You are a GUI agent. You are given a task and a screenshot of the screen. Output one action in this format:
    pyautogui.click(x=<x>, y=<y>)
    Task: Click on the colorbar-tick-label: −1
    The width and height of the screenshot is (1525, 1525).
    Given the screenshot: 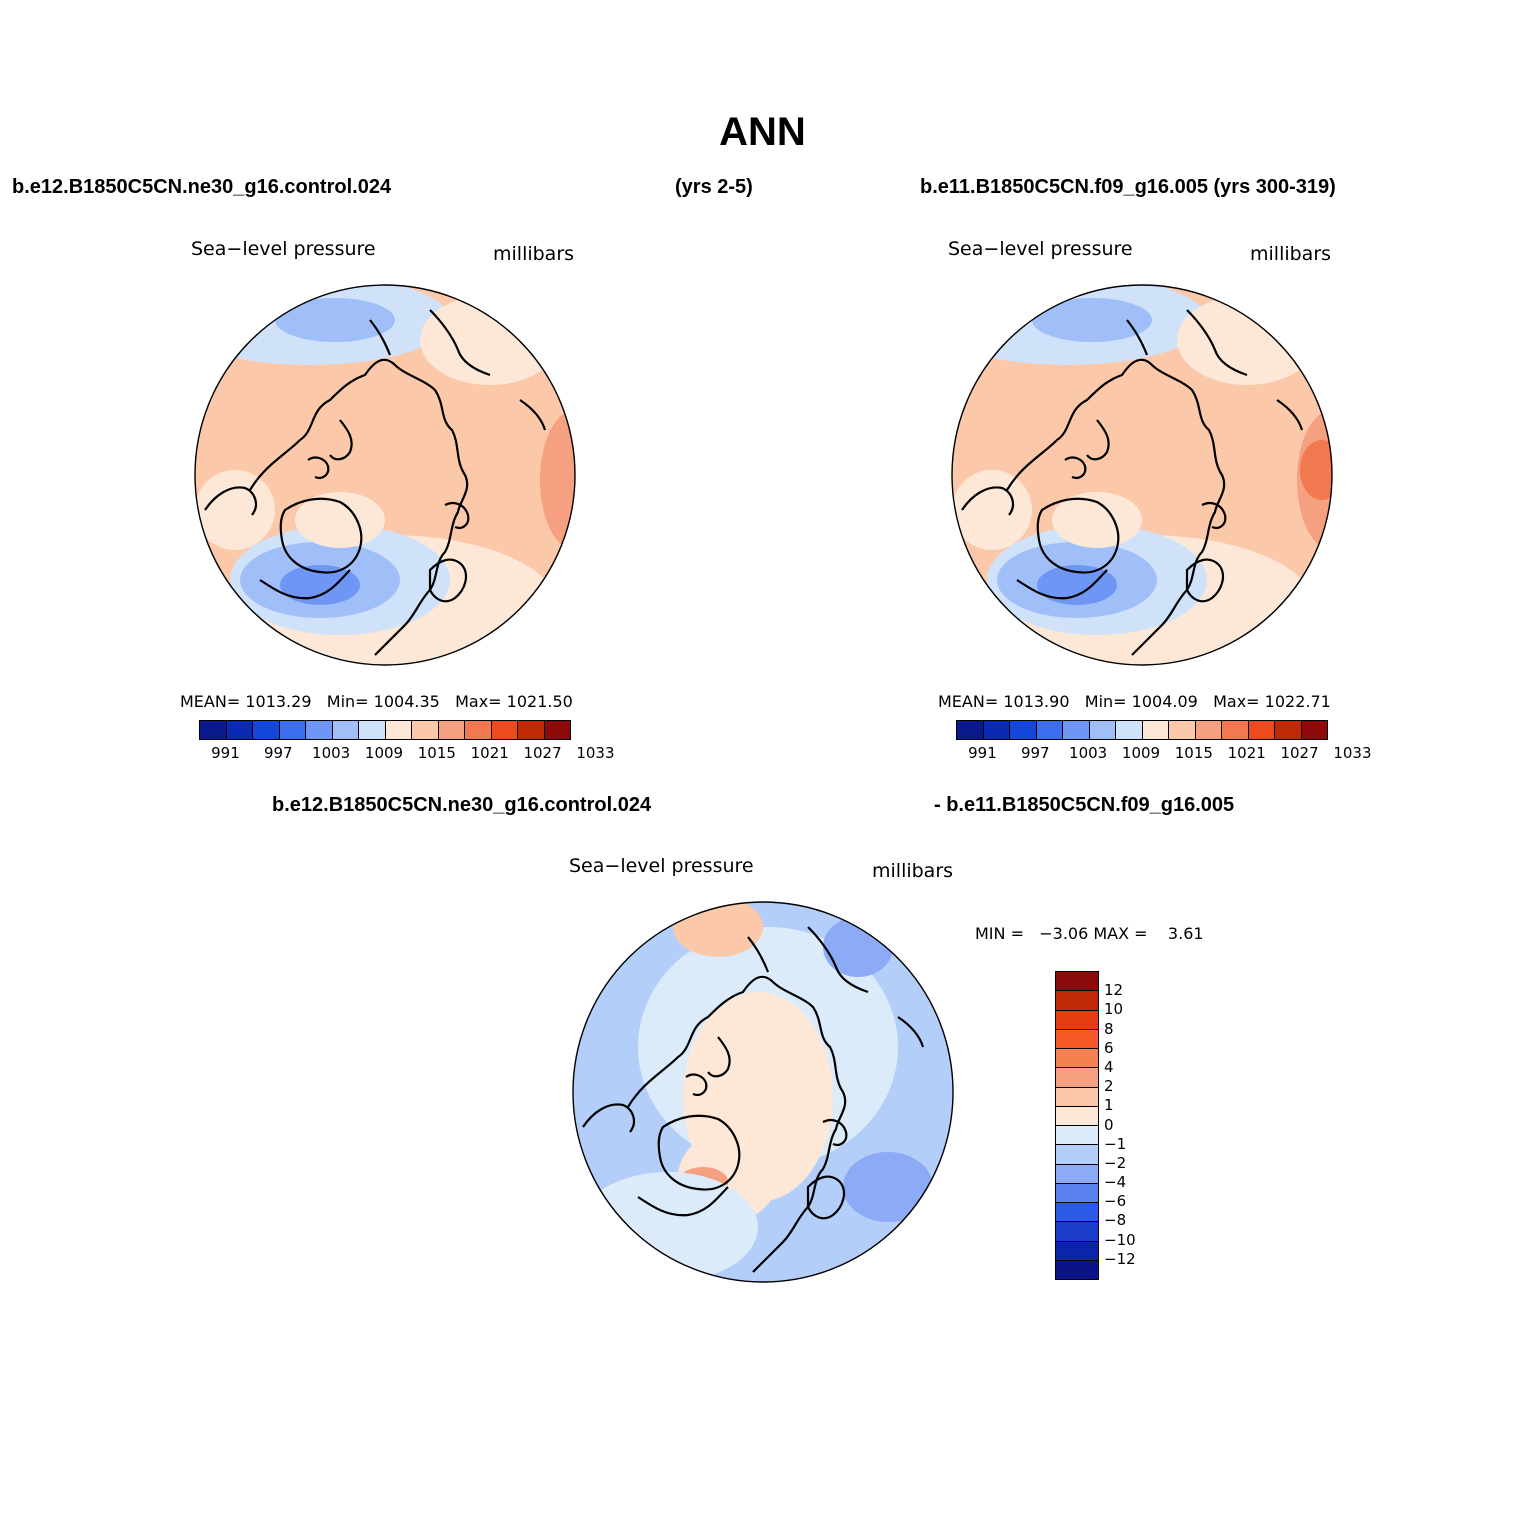 What is the action you would take?
    pyautogui.click(x=1115, y=1143)
    